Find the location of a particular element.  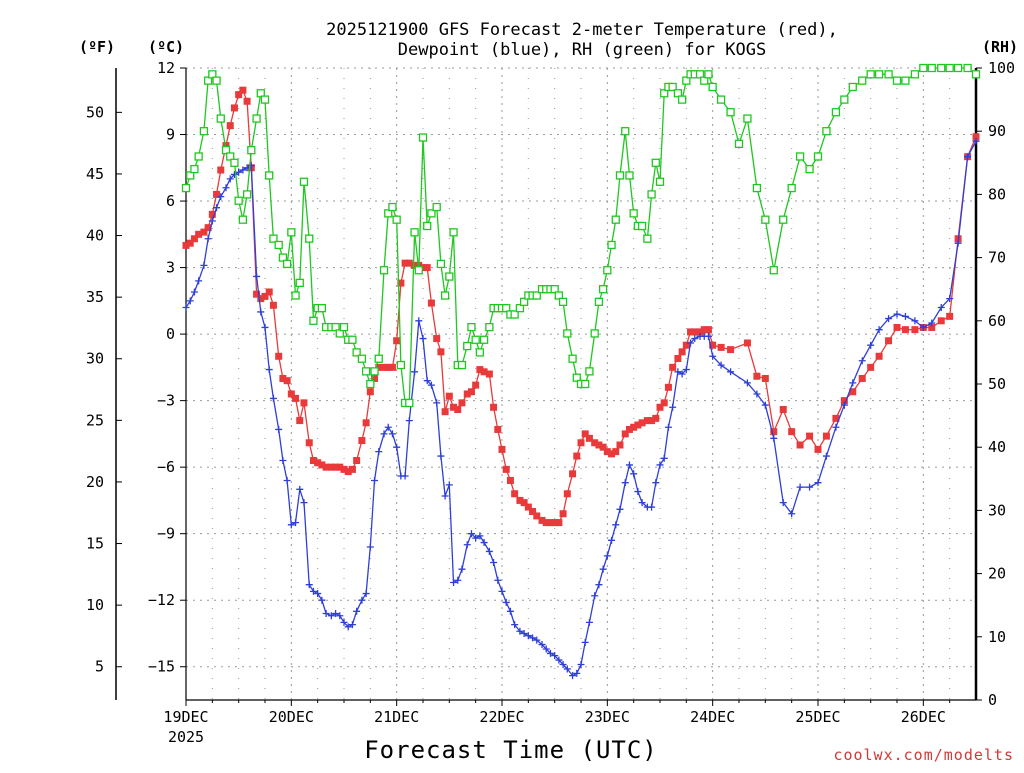

celsius-tick-label: −6 is located at coordinates (166, 467).